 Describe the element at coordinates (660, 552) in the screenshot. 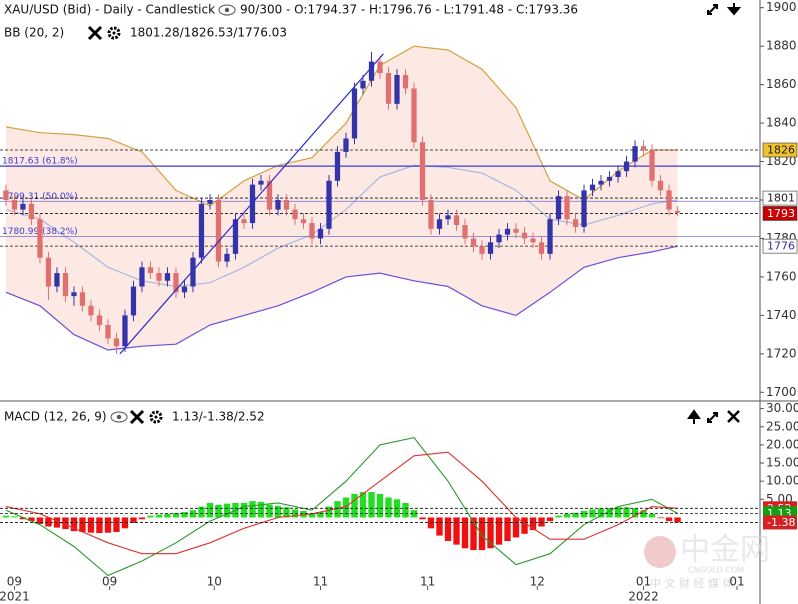

I see `watermark-logo` at that location.